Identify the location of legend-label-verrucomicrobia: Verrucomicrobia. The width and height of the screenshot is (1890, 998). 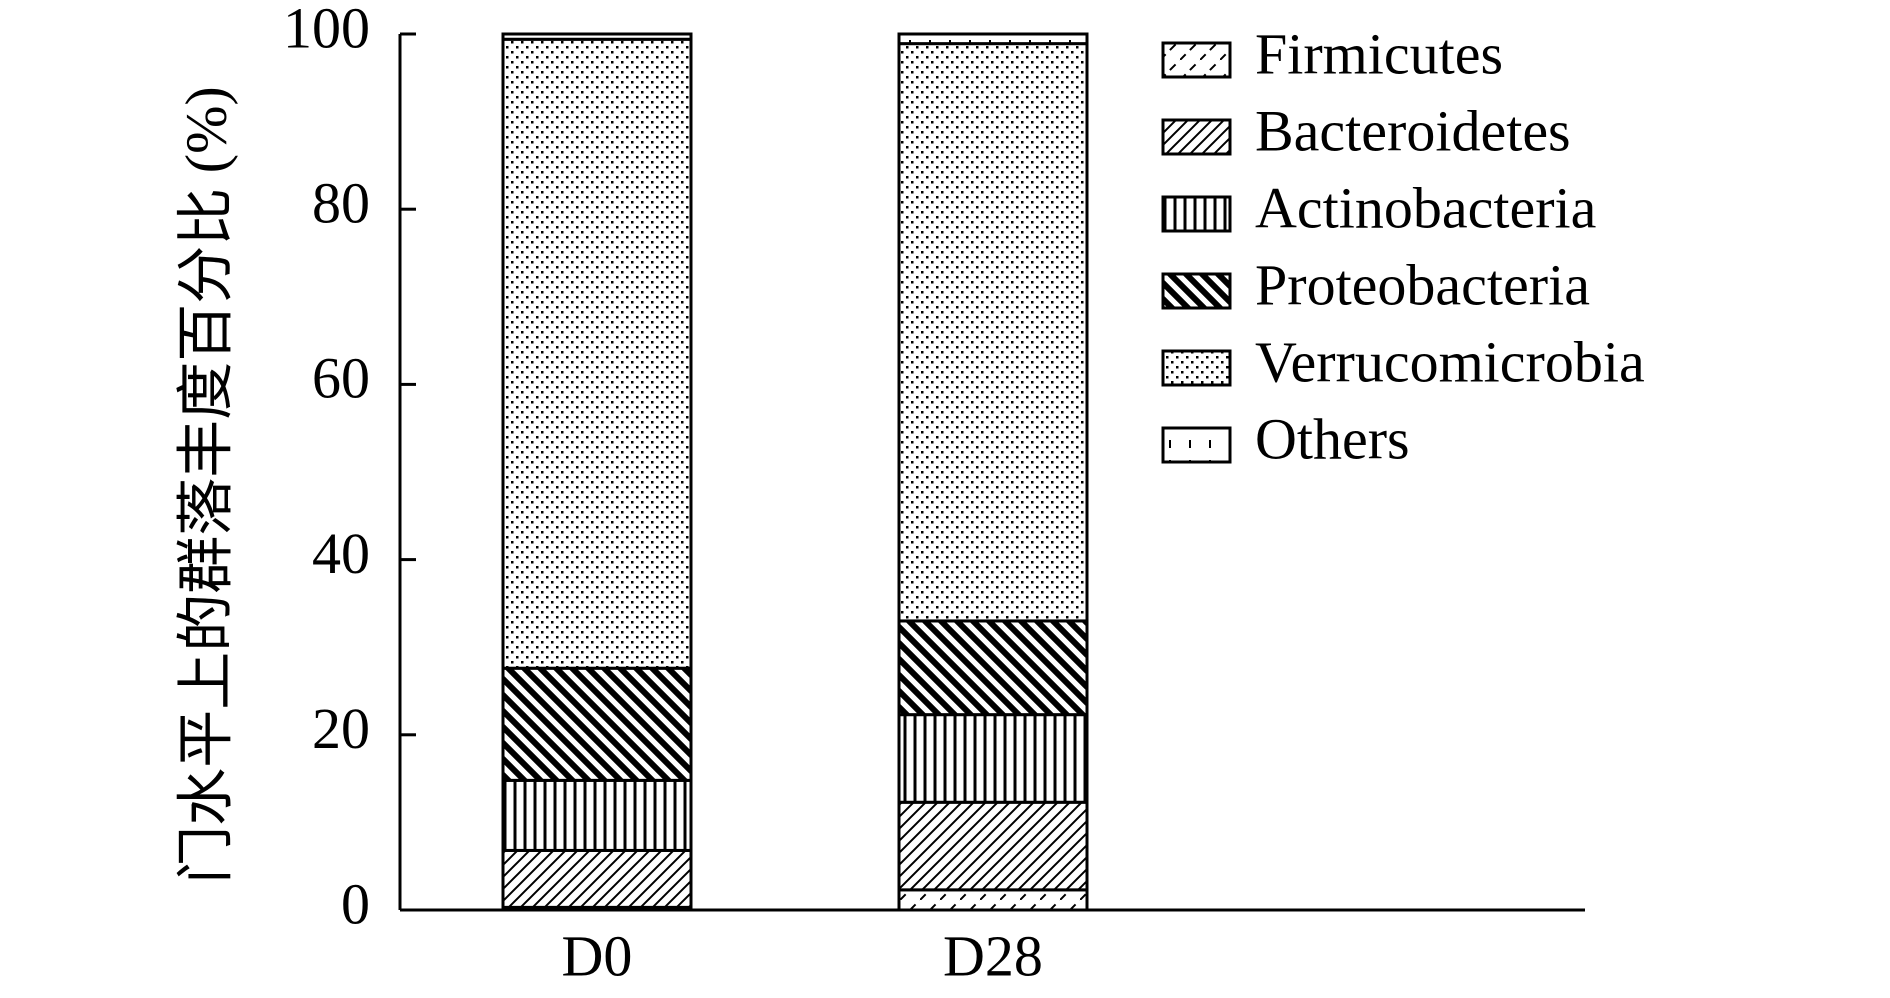
(1450, 361).